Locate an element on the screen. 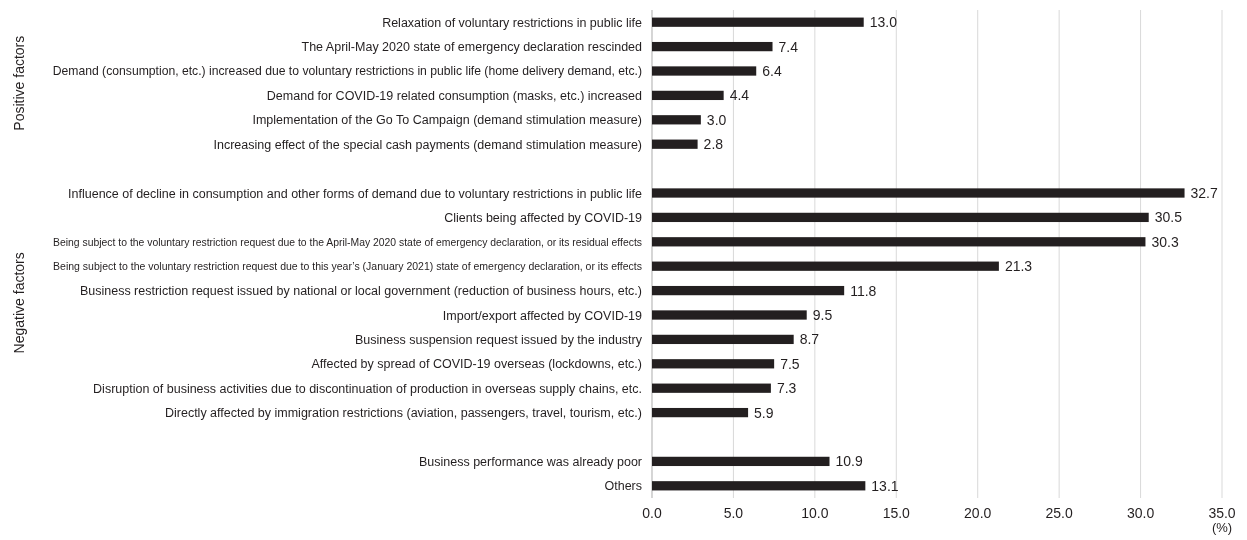 The image size is (1247, 540). data-label: 13.0 is located at coordinates (883, 22).